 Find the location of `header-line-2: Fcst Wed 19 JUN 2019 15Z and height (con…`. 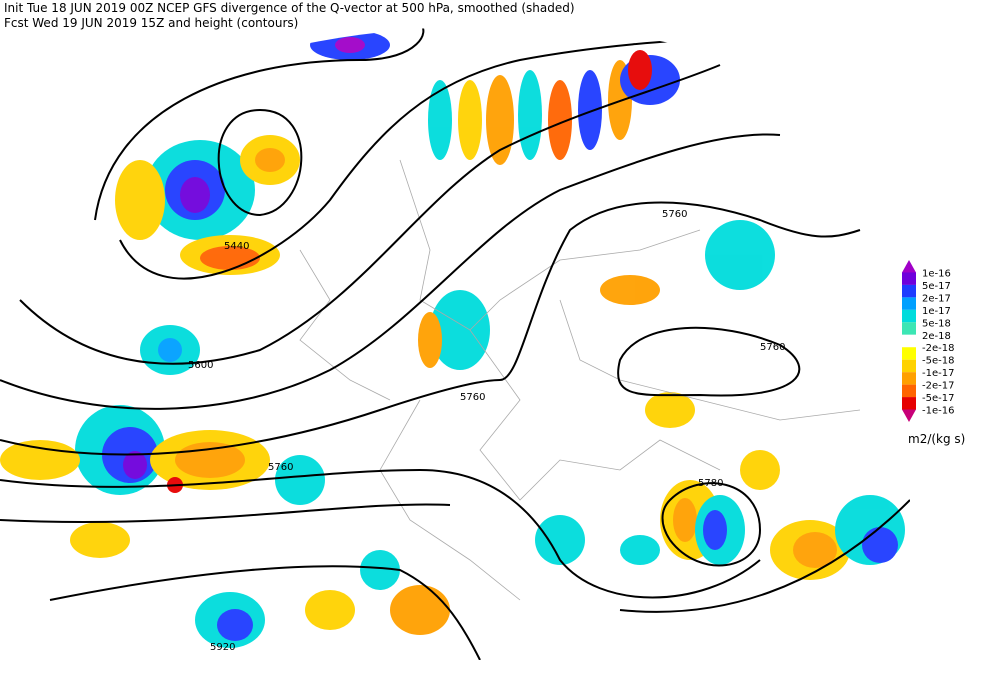

header-line-2: Fcst Wed 19 JUN 2019 15Z and height (con… is located at coordinates (151, 23).